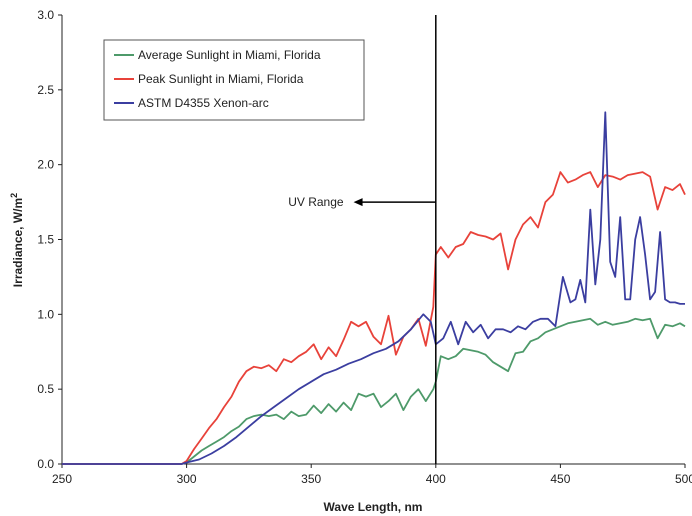  What do you see at coordinates (45, 389) in the screenshot?
I see `y-tick-label: 0.5` at bounding box center [45, 389].